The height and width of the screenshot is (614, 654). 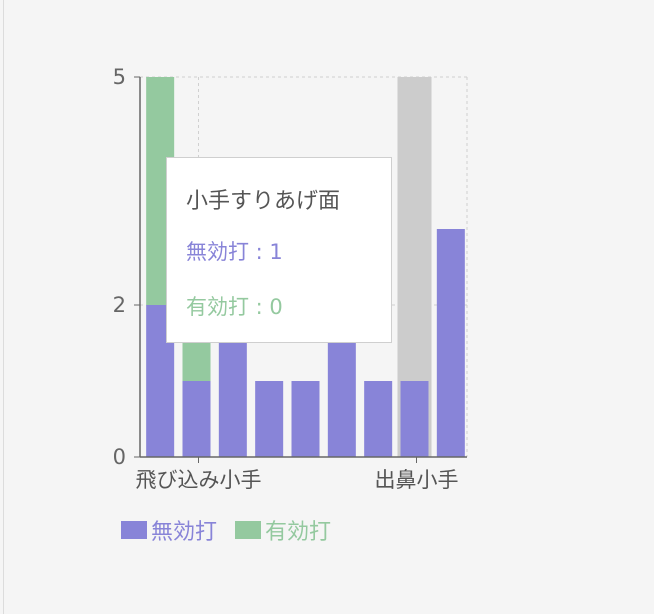 I want to click on legend-swatch-invalid, so click(x=134, y=530).